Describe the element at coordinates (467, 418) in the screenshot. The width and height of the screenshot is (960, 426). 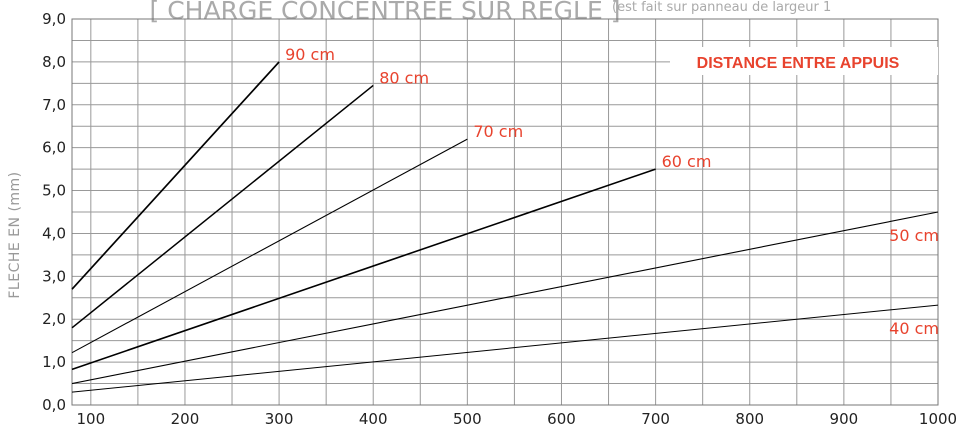
I see `x-tick-label: 500` at that location.